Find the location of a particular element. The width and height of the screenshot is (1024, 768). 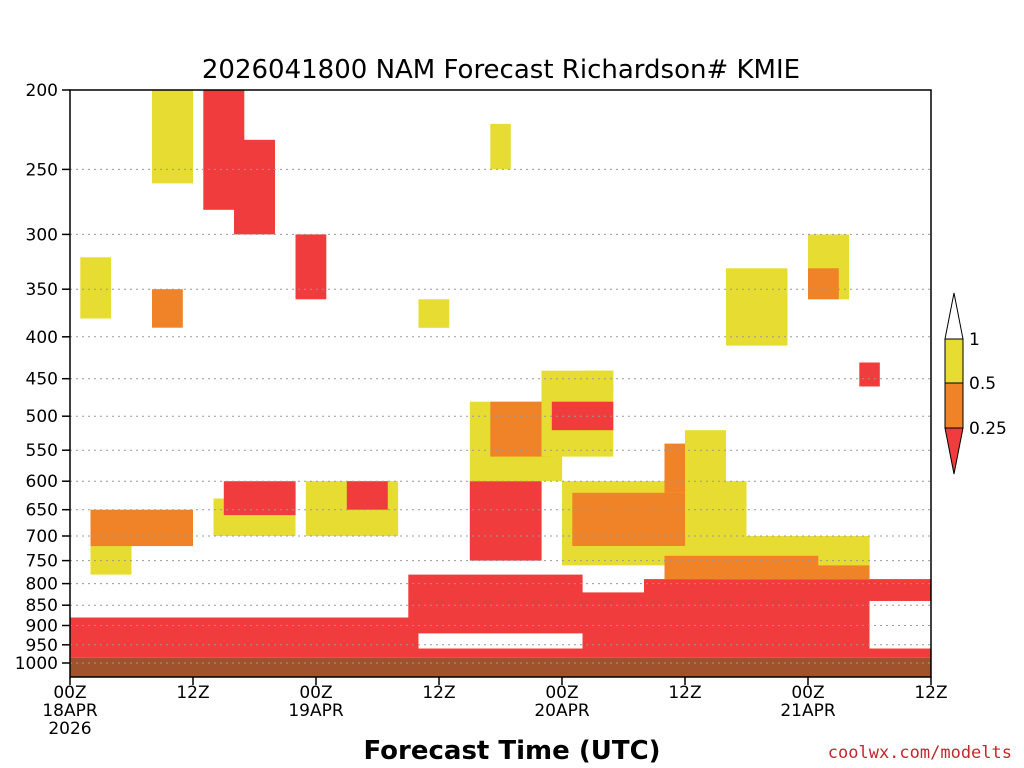

x-tick-label-line: 18APR is located at coordinates (70, 711).